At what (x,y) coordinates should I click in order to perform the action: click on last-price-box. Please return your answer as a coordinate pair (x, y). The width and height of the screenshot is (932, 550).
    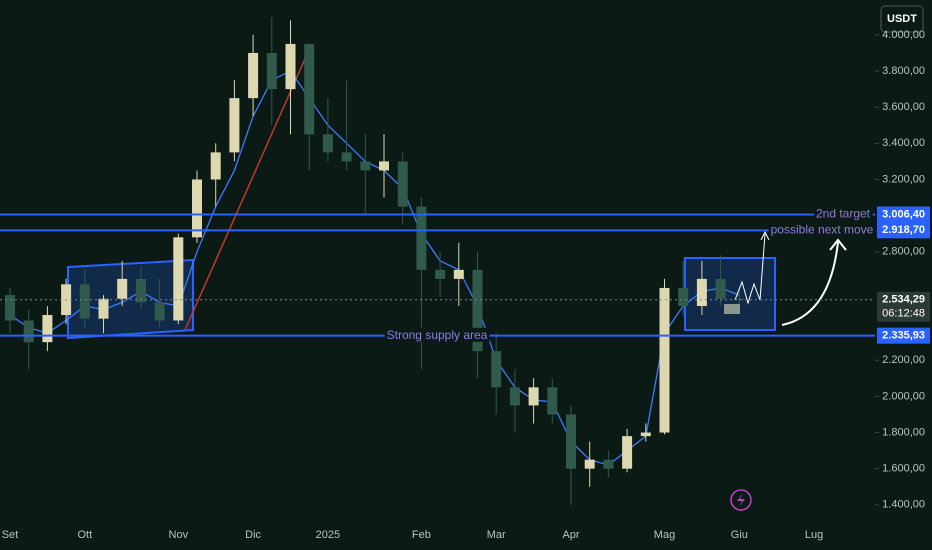
    Looking at the image, I should click on (903, 306).